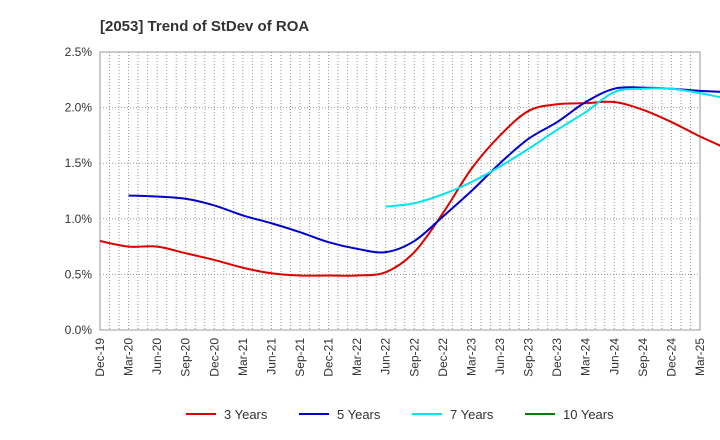  What do you see at coordinates (100, 357) in the screenshot?
I see `x-tick-label: Dec-19` at bounding box center [100, 357].